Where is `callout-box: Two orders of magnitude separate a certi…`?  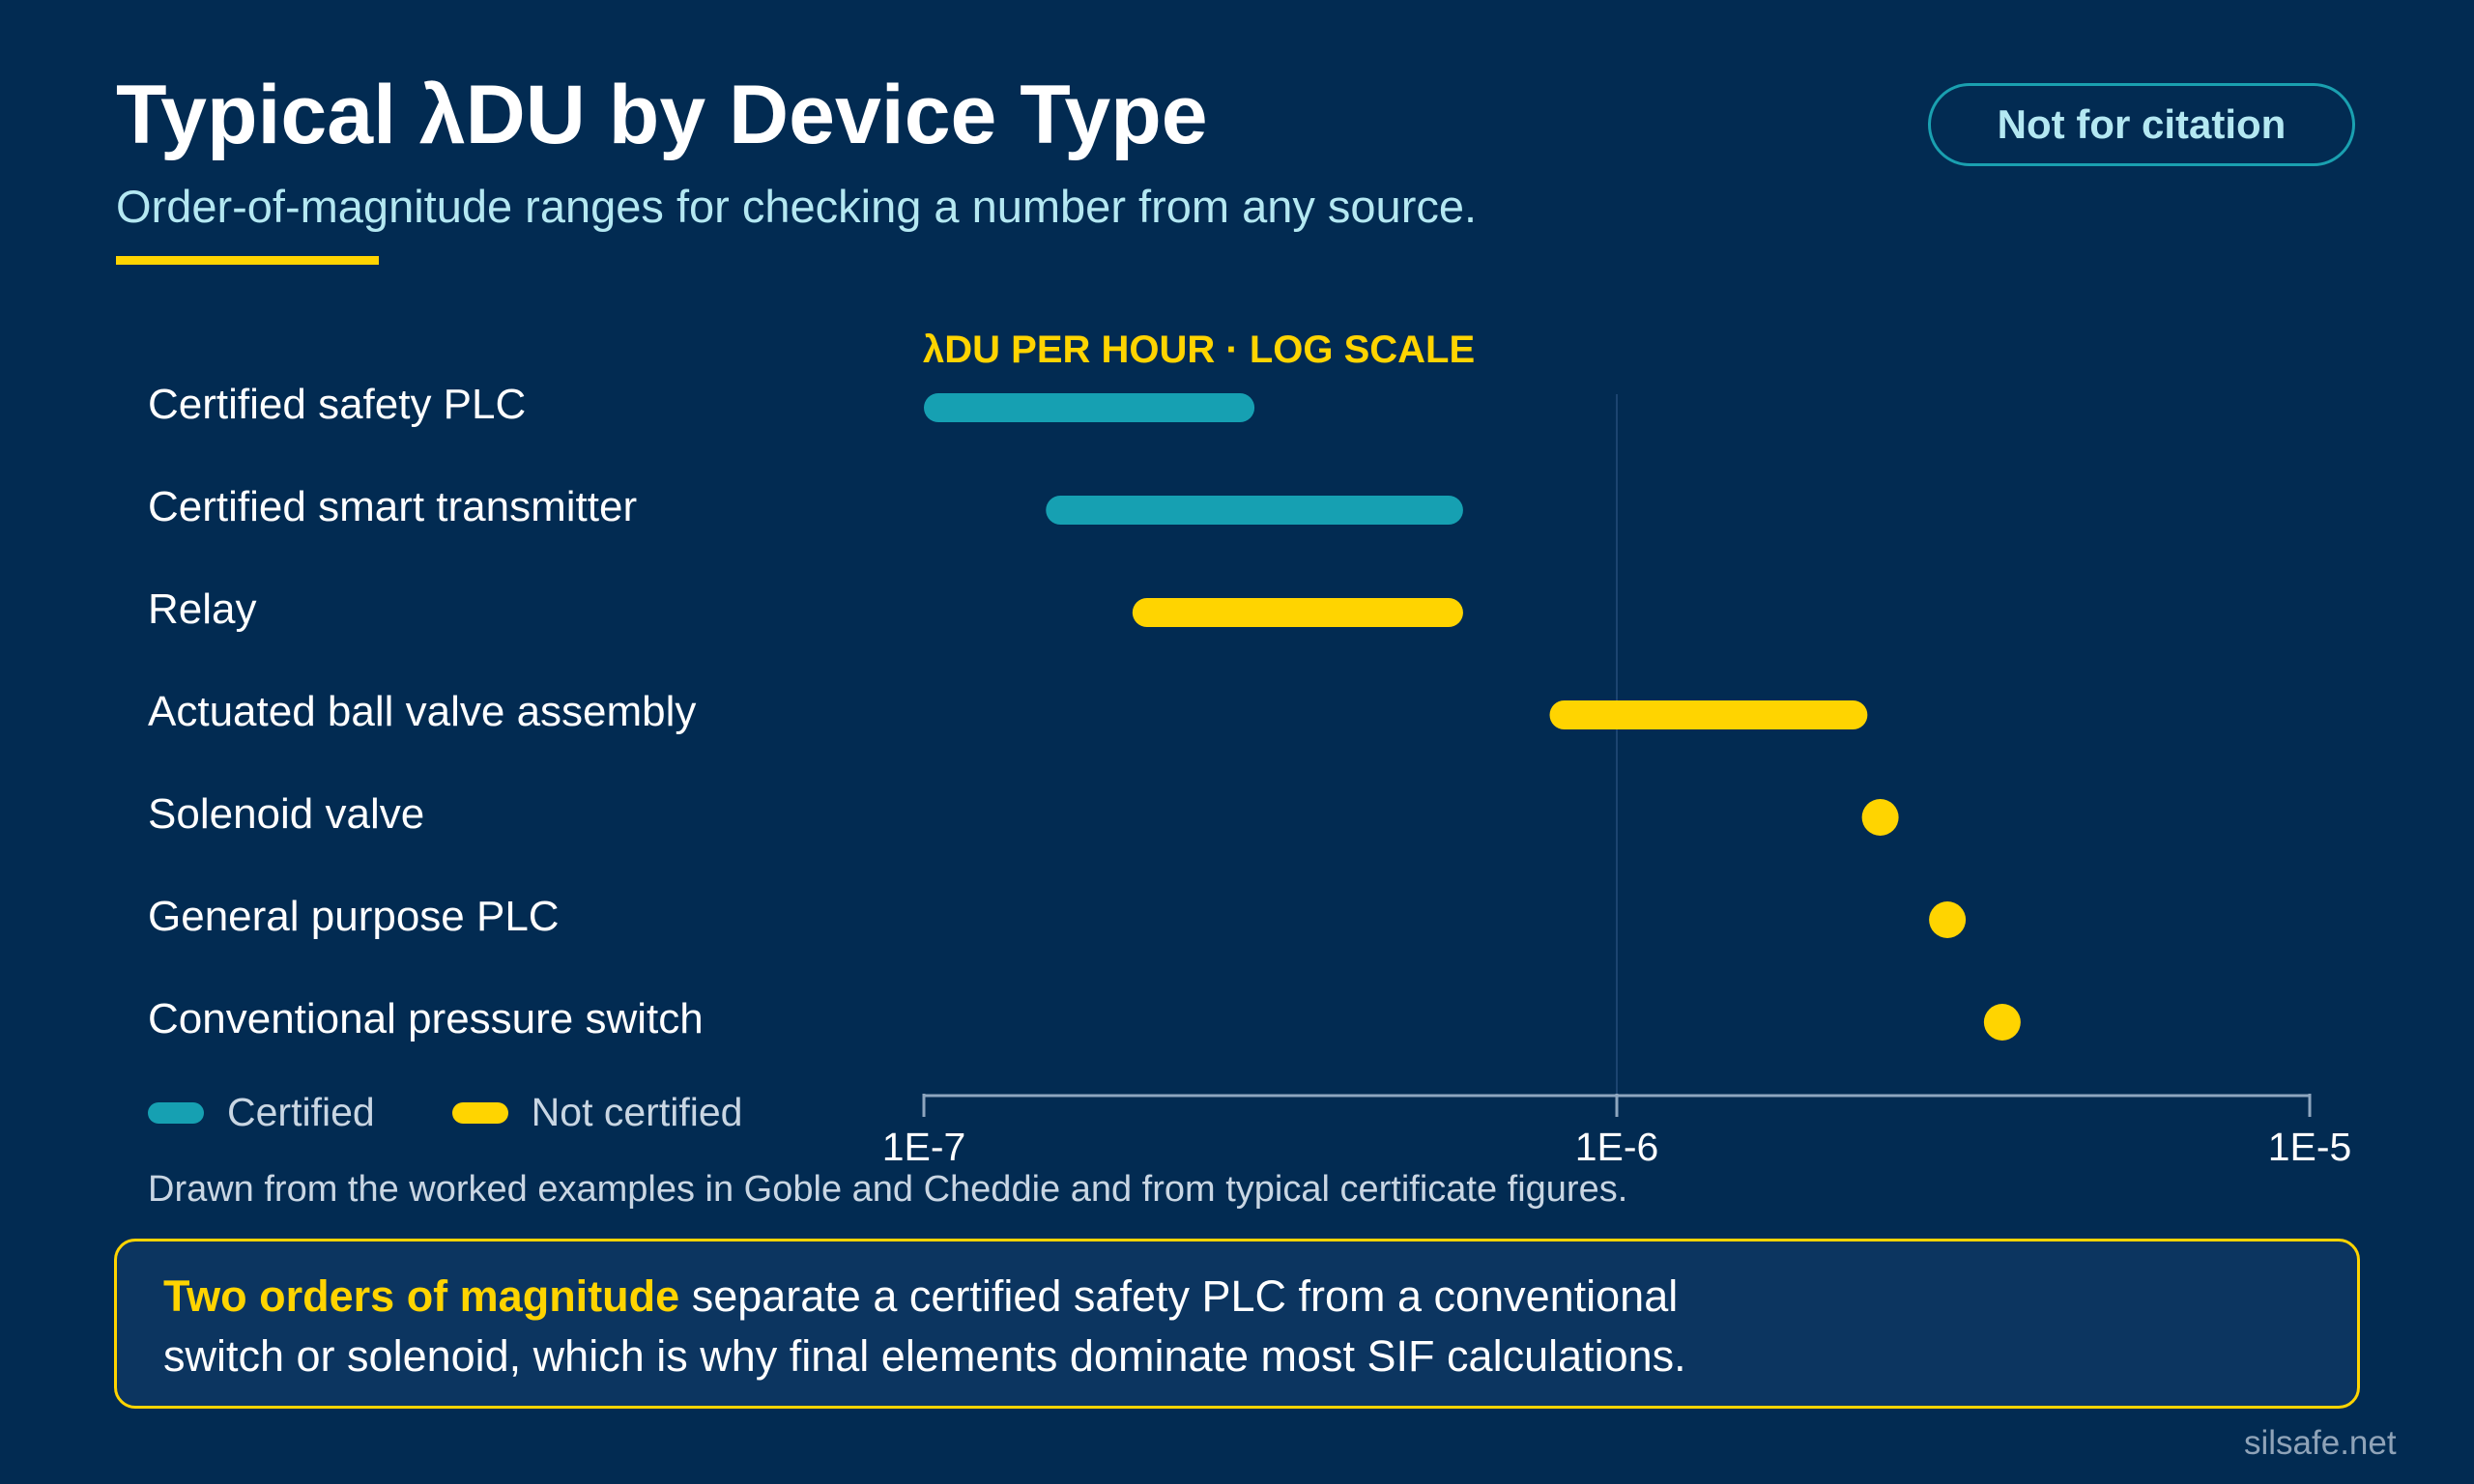 callout-box: Two orders of magnitude separate a certi… is located at coordinates (1237, 1324).